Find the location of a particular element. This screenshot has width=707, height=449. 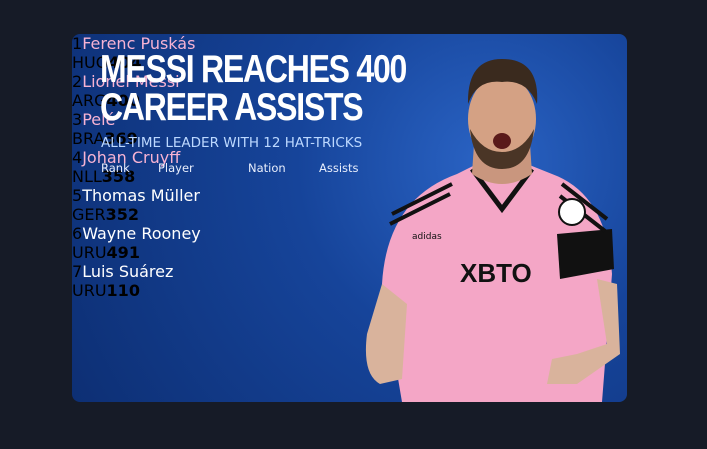

table-row: 5Thomas Müller GER352 is located at coordinates (349, 205).